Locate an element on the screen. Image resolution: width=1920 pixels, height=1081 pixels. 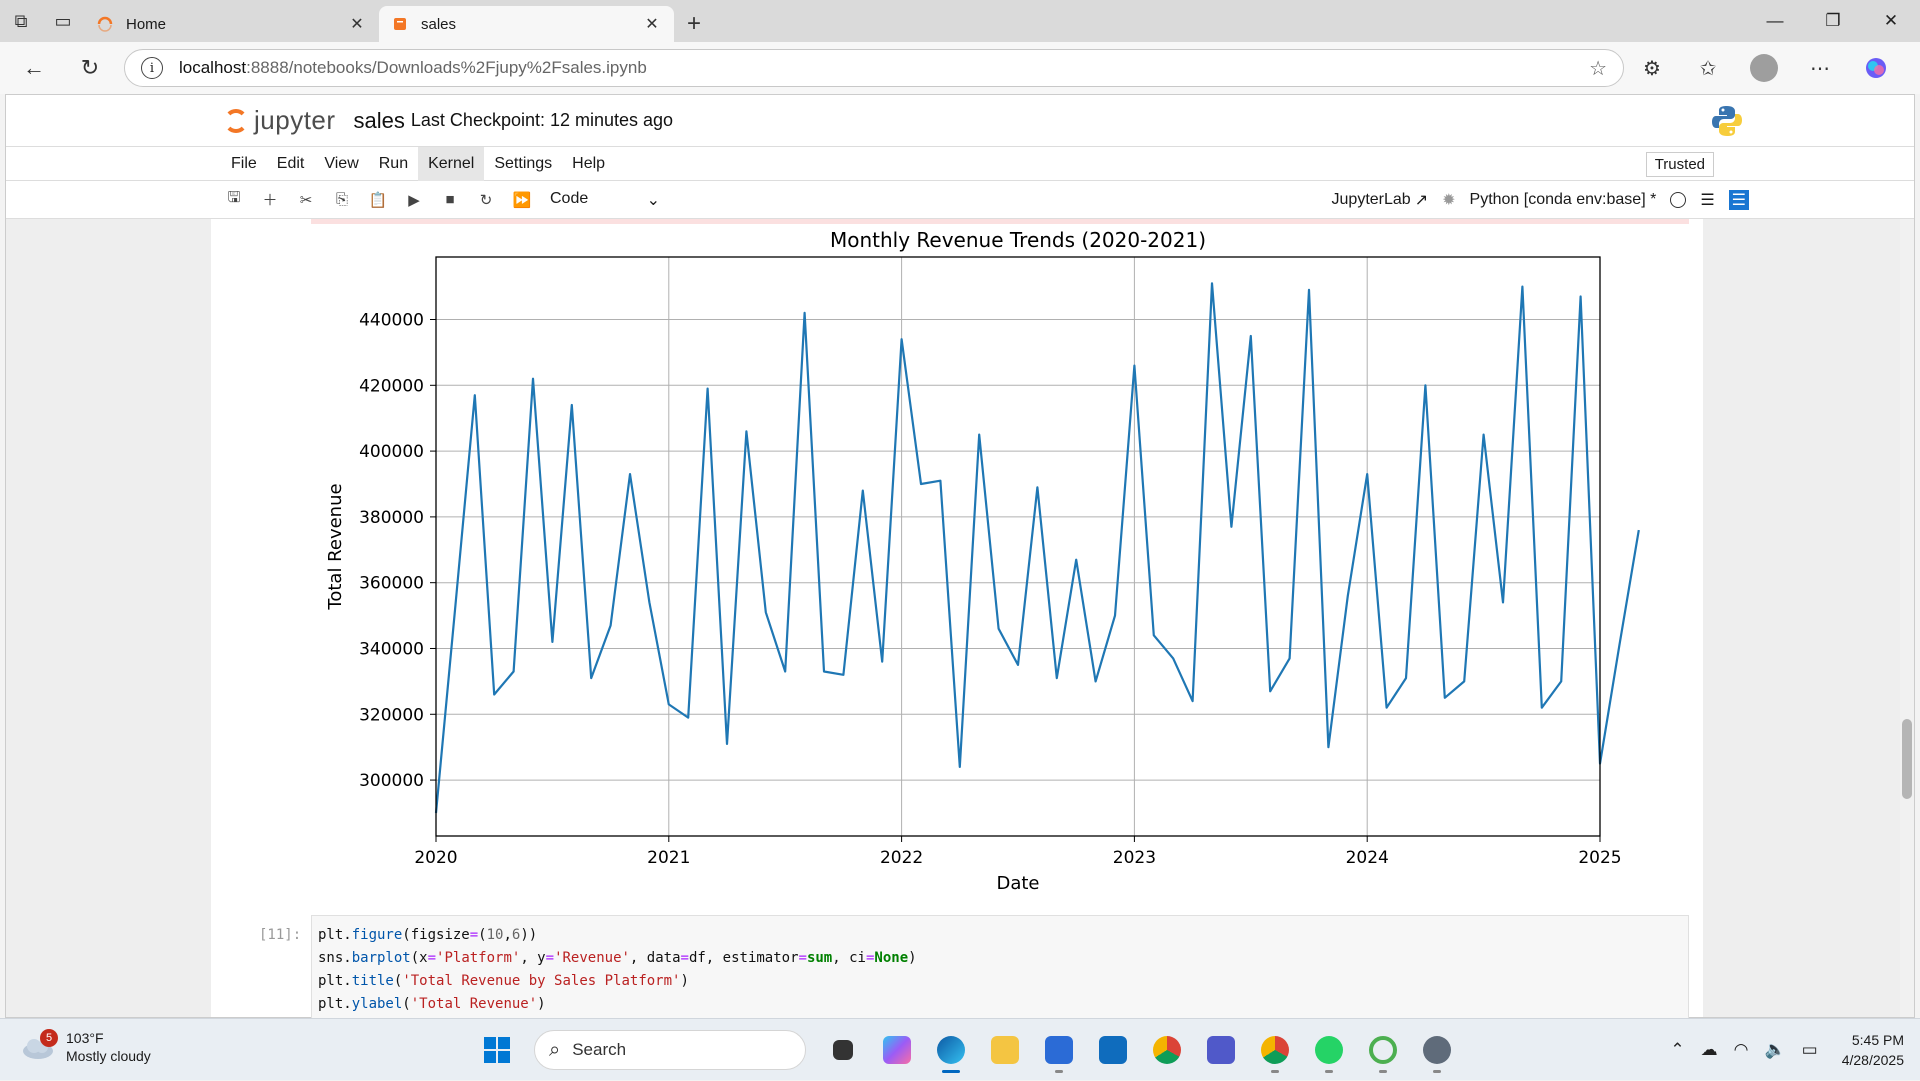
whatsapp-icon is located at coordinates (1329, 1050).